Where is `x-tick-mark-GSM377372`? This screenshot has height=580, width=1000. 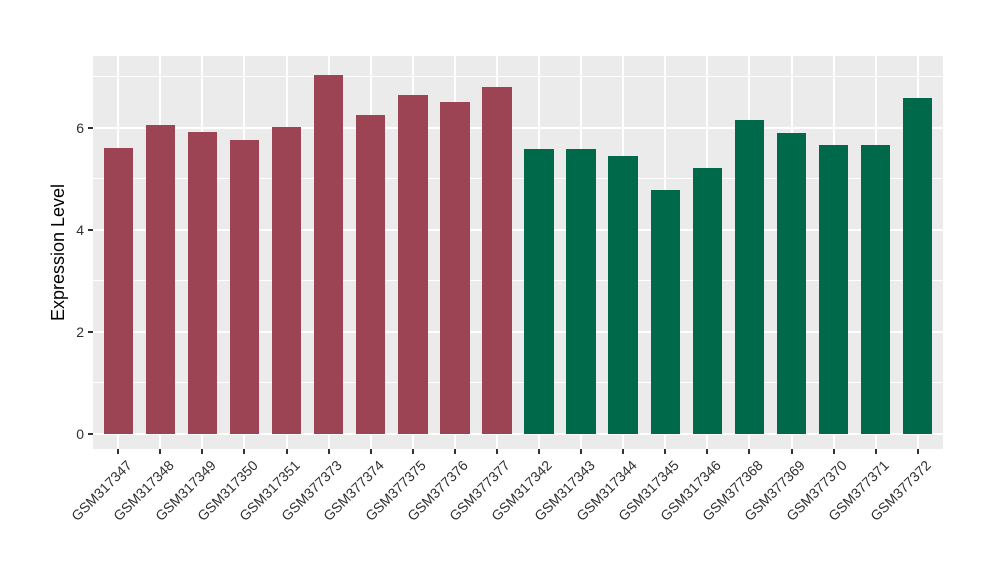 x-tick-mark-GSM377372 is located at coordinates (917, 451).